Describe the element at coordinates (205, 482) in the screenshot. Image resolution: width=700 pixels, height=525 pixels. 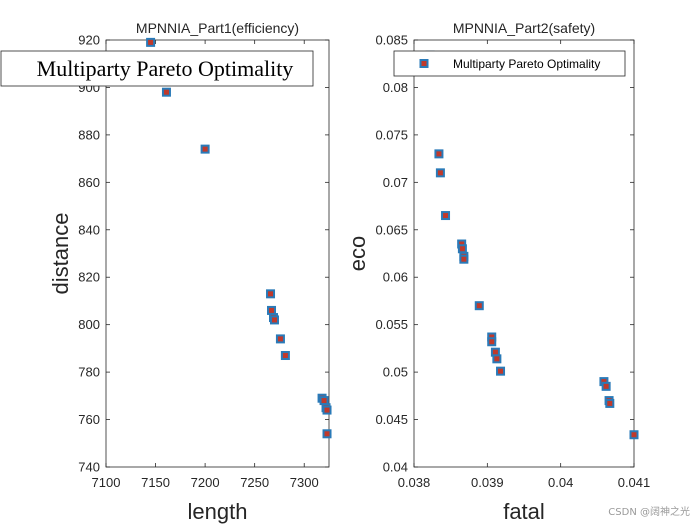
I see `x-tick-label: 7200` at that location.